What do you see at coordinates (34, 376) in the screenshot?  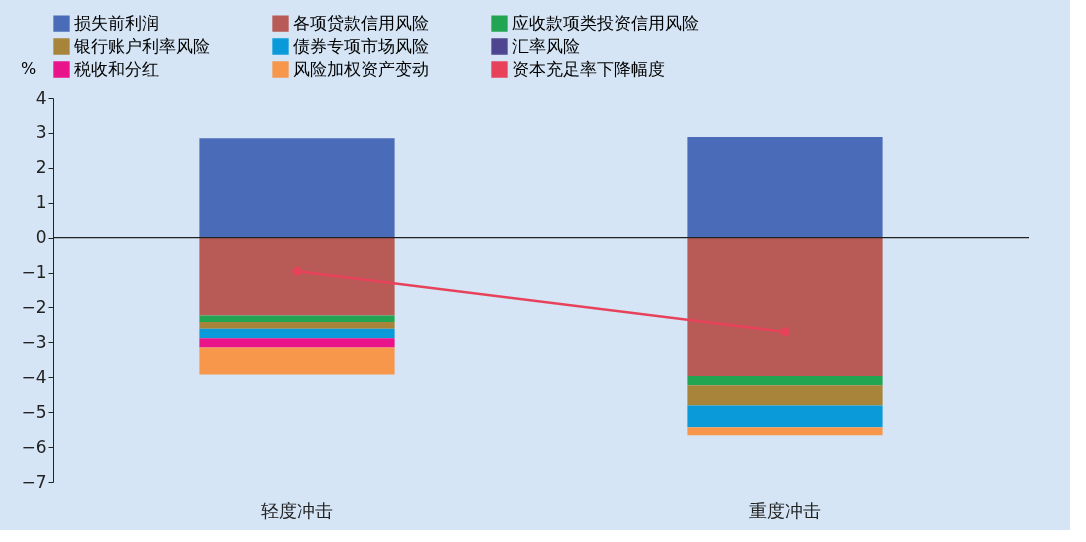 I see `y-tick-label: −4` at bounding box center [34, 376].